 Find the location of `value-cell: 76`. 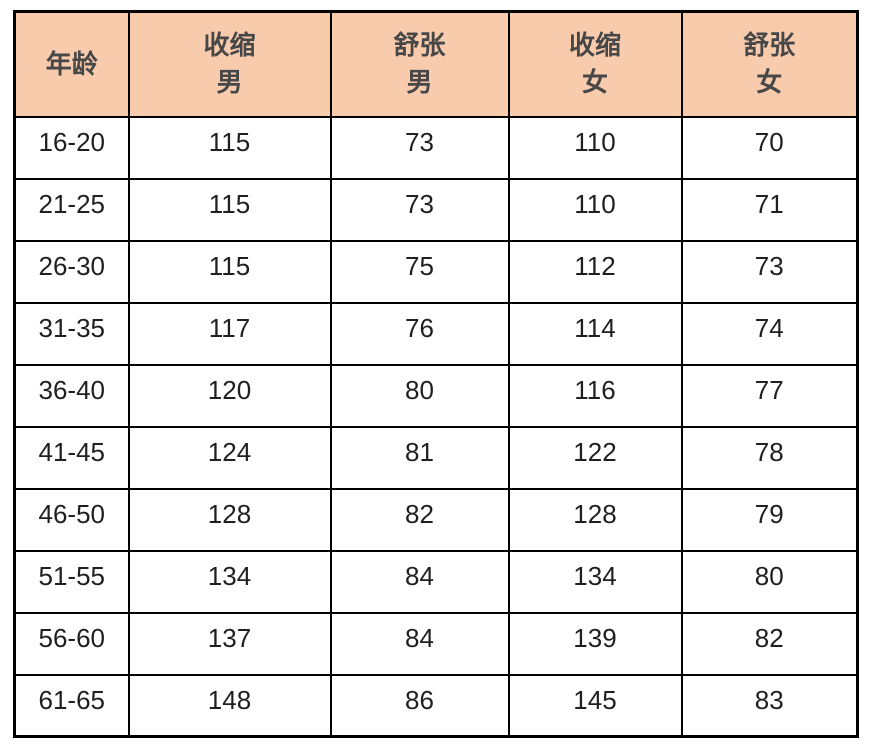

value-cell: 76 is located at coordinates (419, 333).